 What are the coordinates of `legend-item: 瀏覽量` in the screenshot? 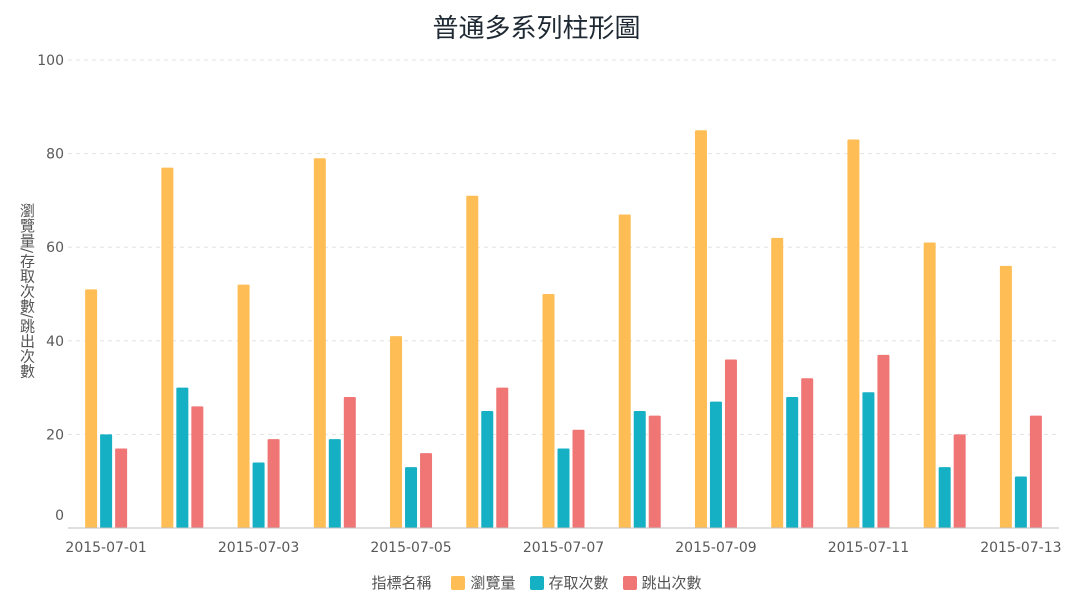 It's located at (483, 582).